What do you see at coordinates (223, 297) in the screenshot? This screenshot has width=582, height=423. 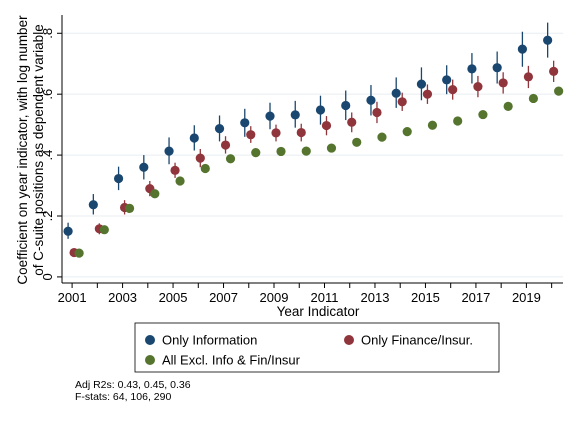 I see `x-tick-label: 2007` at bounding box center [223, 297].